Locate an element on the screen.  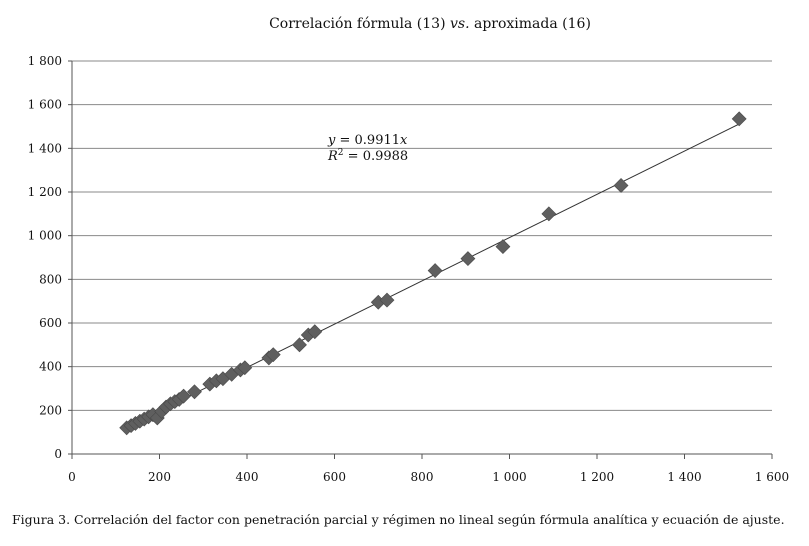
y-tick-label: 1 000 is located at coordinates (45, 236).